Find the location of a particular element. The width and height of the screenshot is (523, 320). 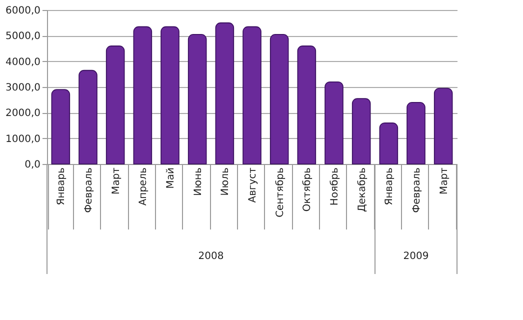

x-tick-label: Сентябрь is located at coordinates (280, 192).